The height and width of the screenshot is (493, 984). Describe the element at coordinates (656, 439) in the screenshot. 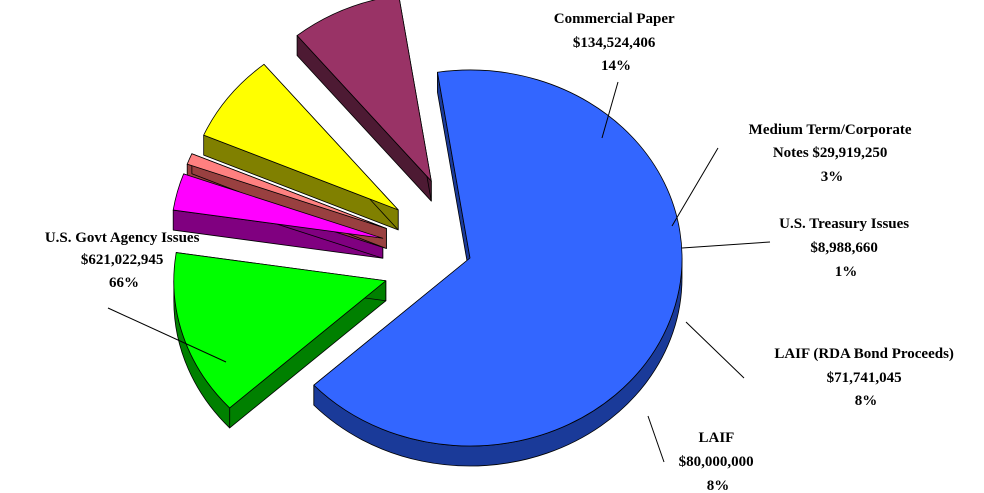

I see `leader-line-laif` at that location.